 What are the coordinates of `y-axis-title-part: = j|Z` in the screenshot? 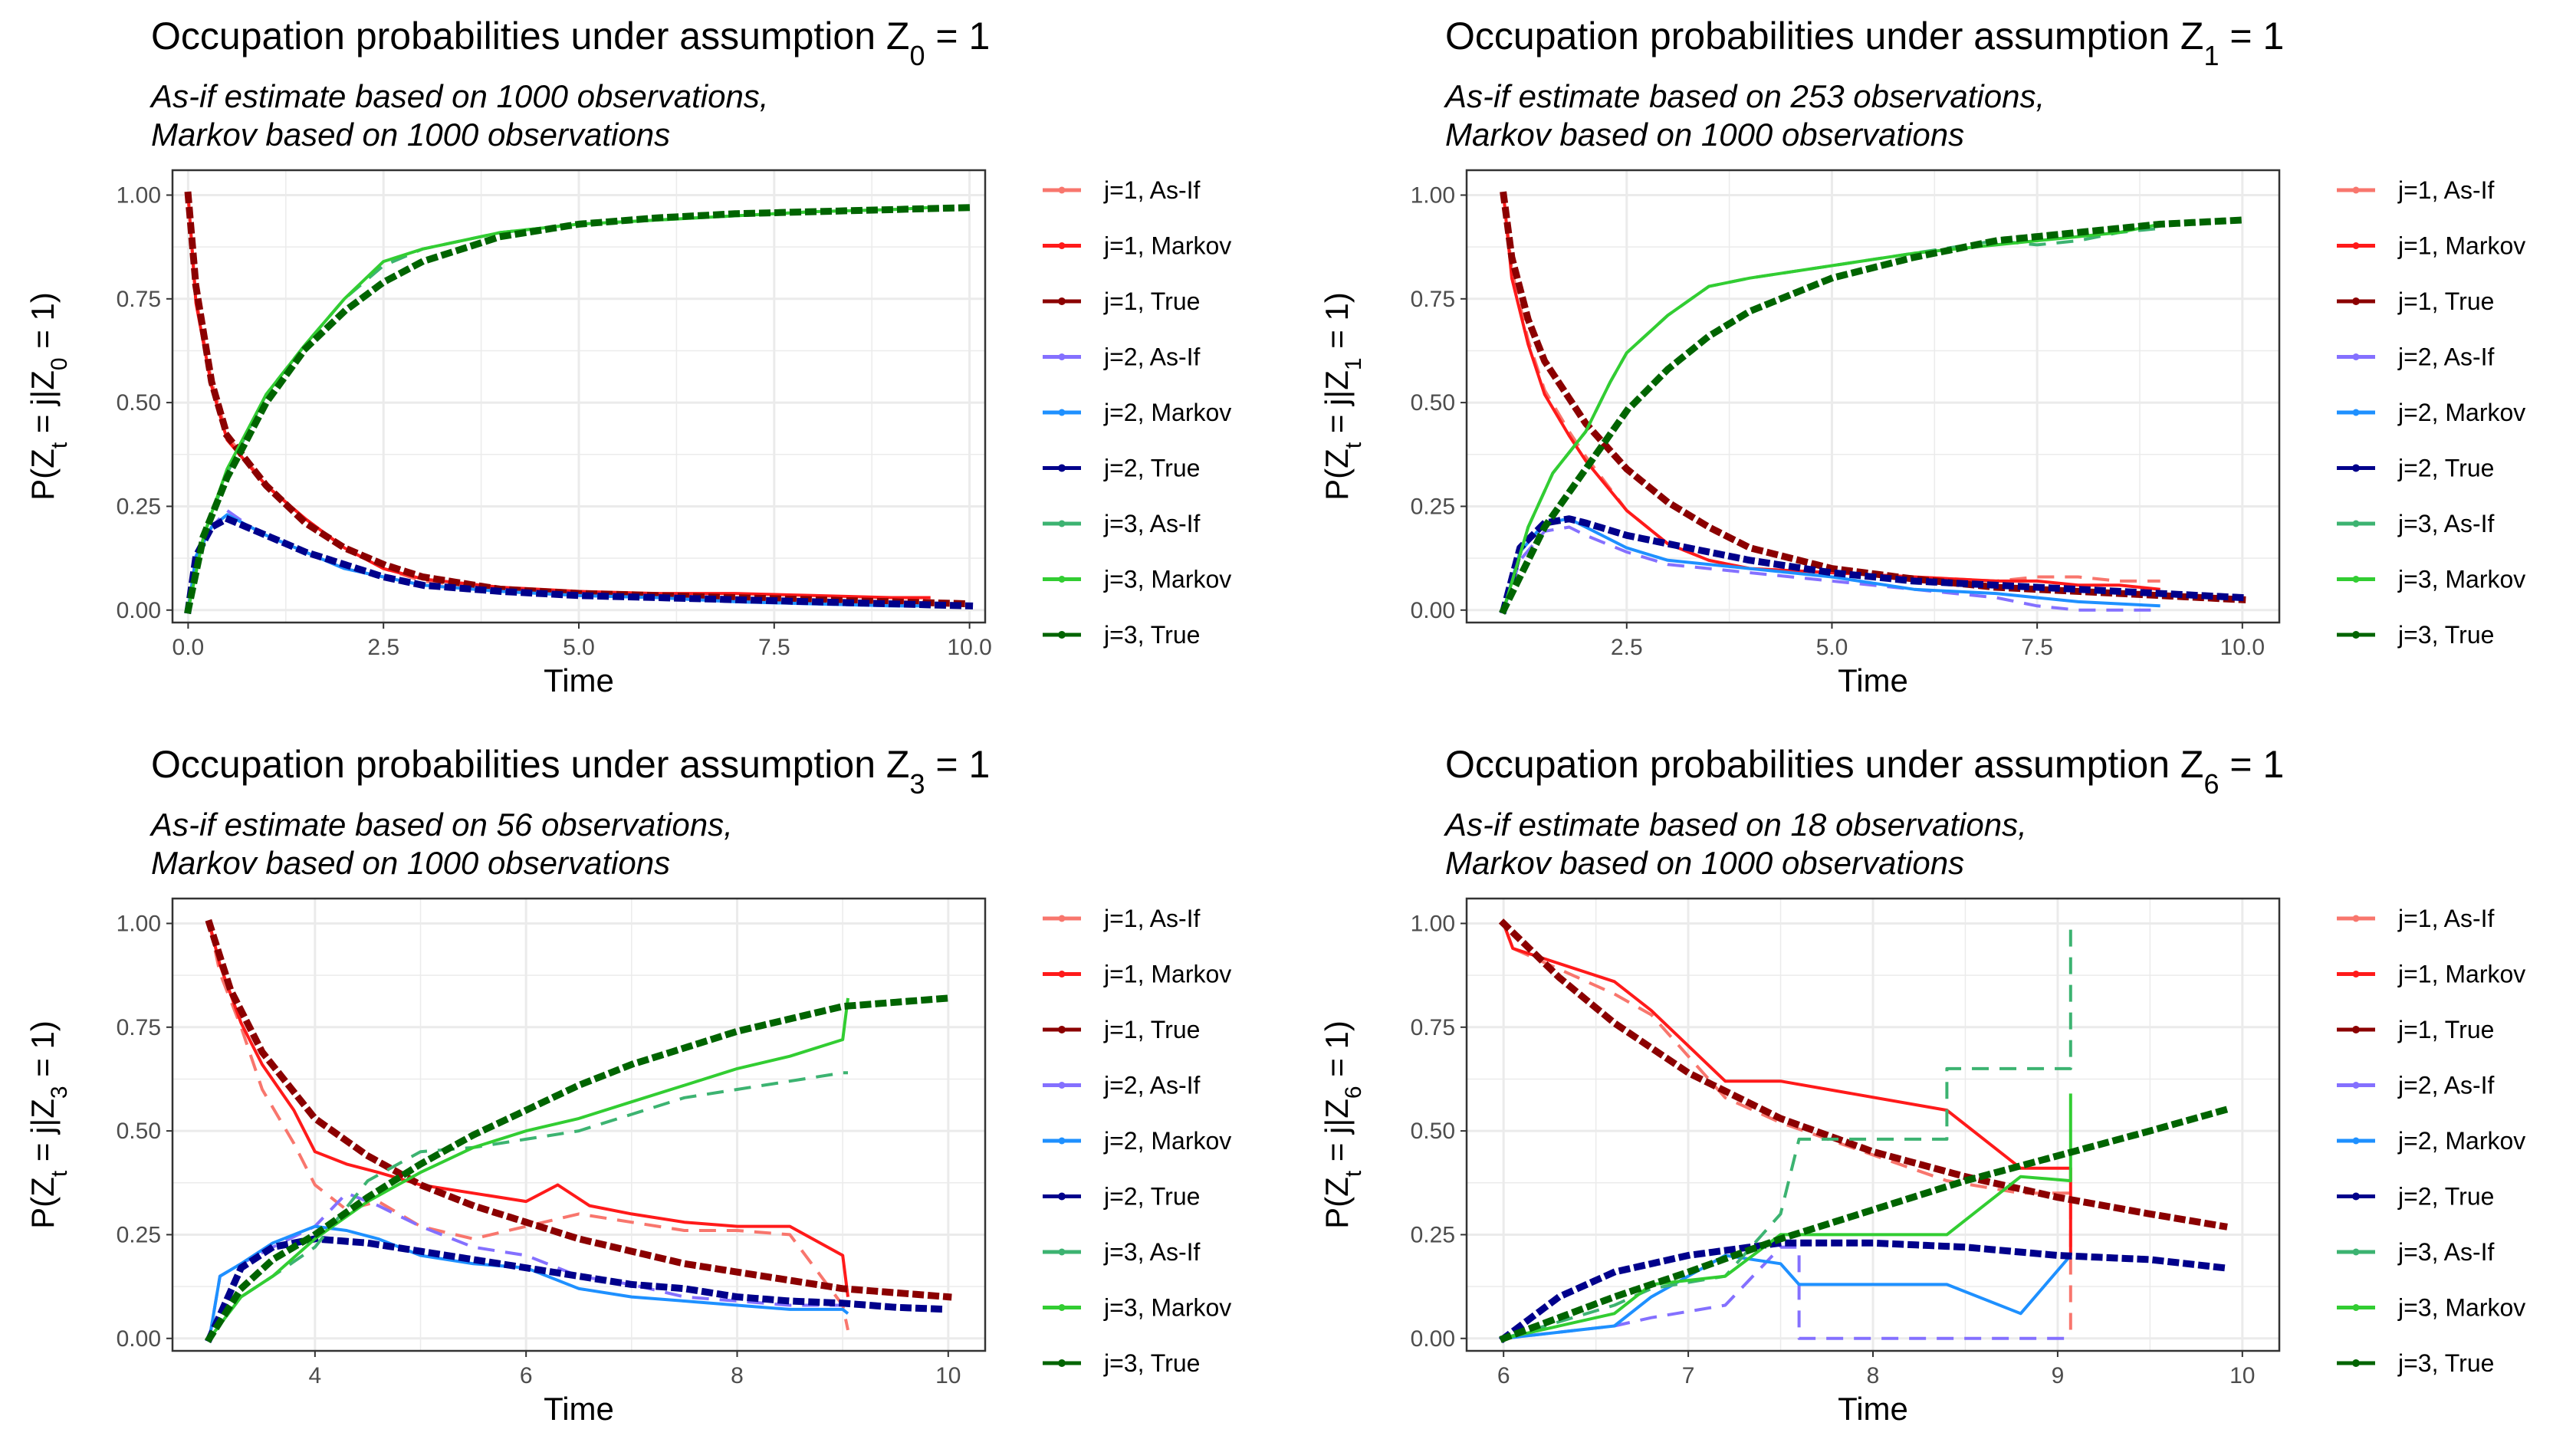 It's located at (1337, 1135).